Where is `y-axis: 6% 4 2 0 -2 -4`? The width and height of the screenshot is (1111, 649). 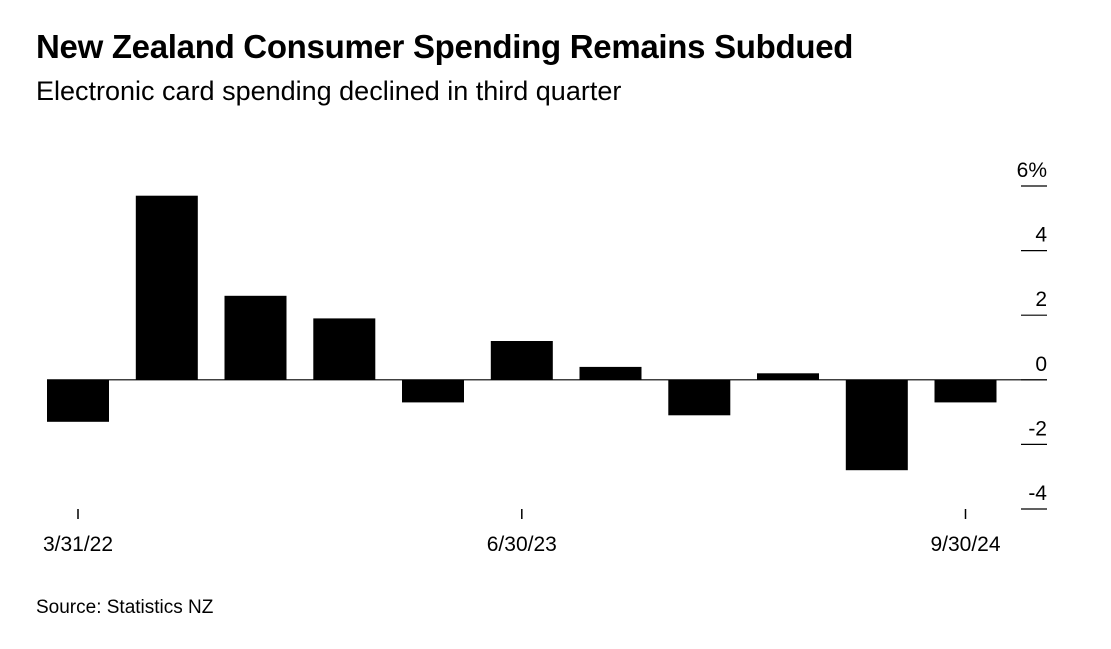
y-axis: 6% 4 2 0 -2 -4 is located at coordinates (1032, 334).